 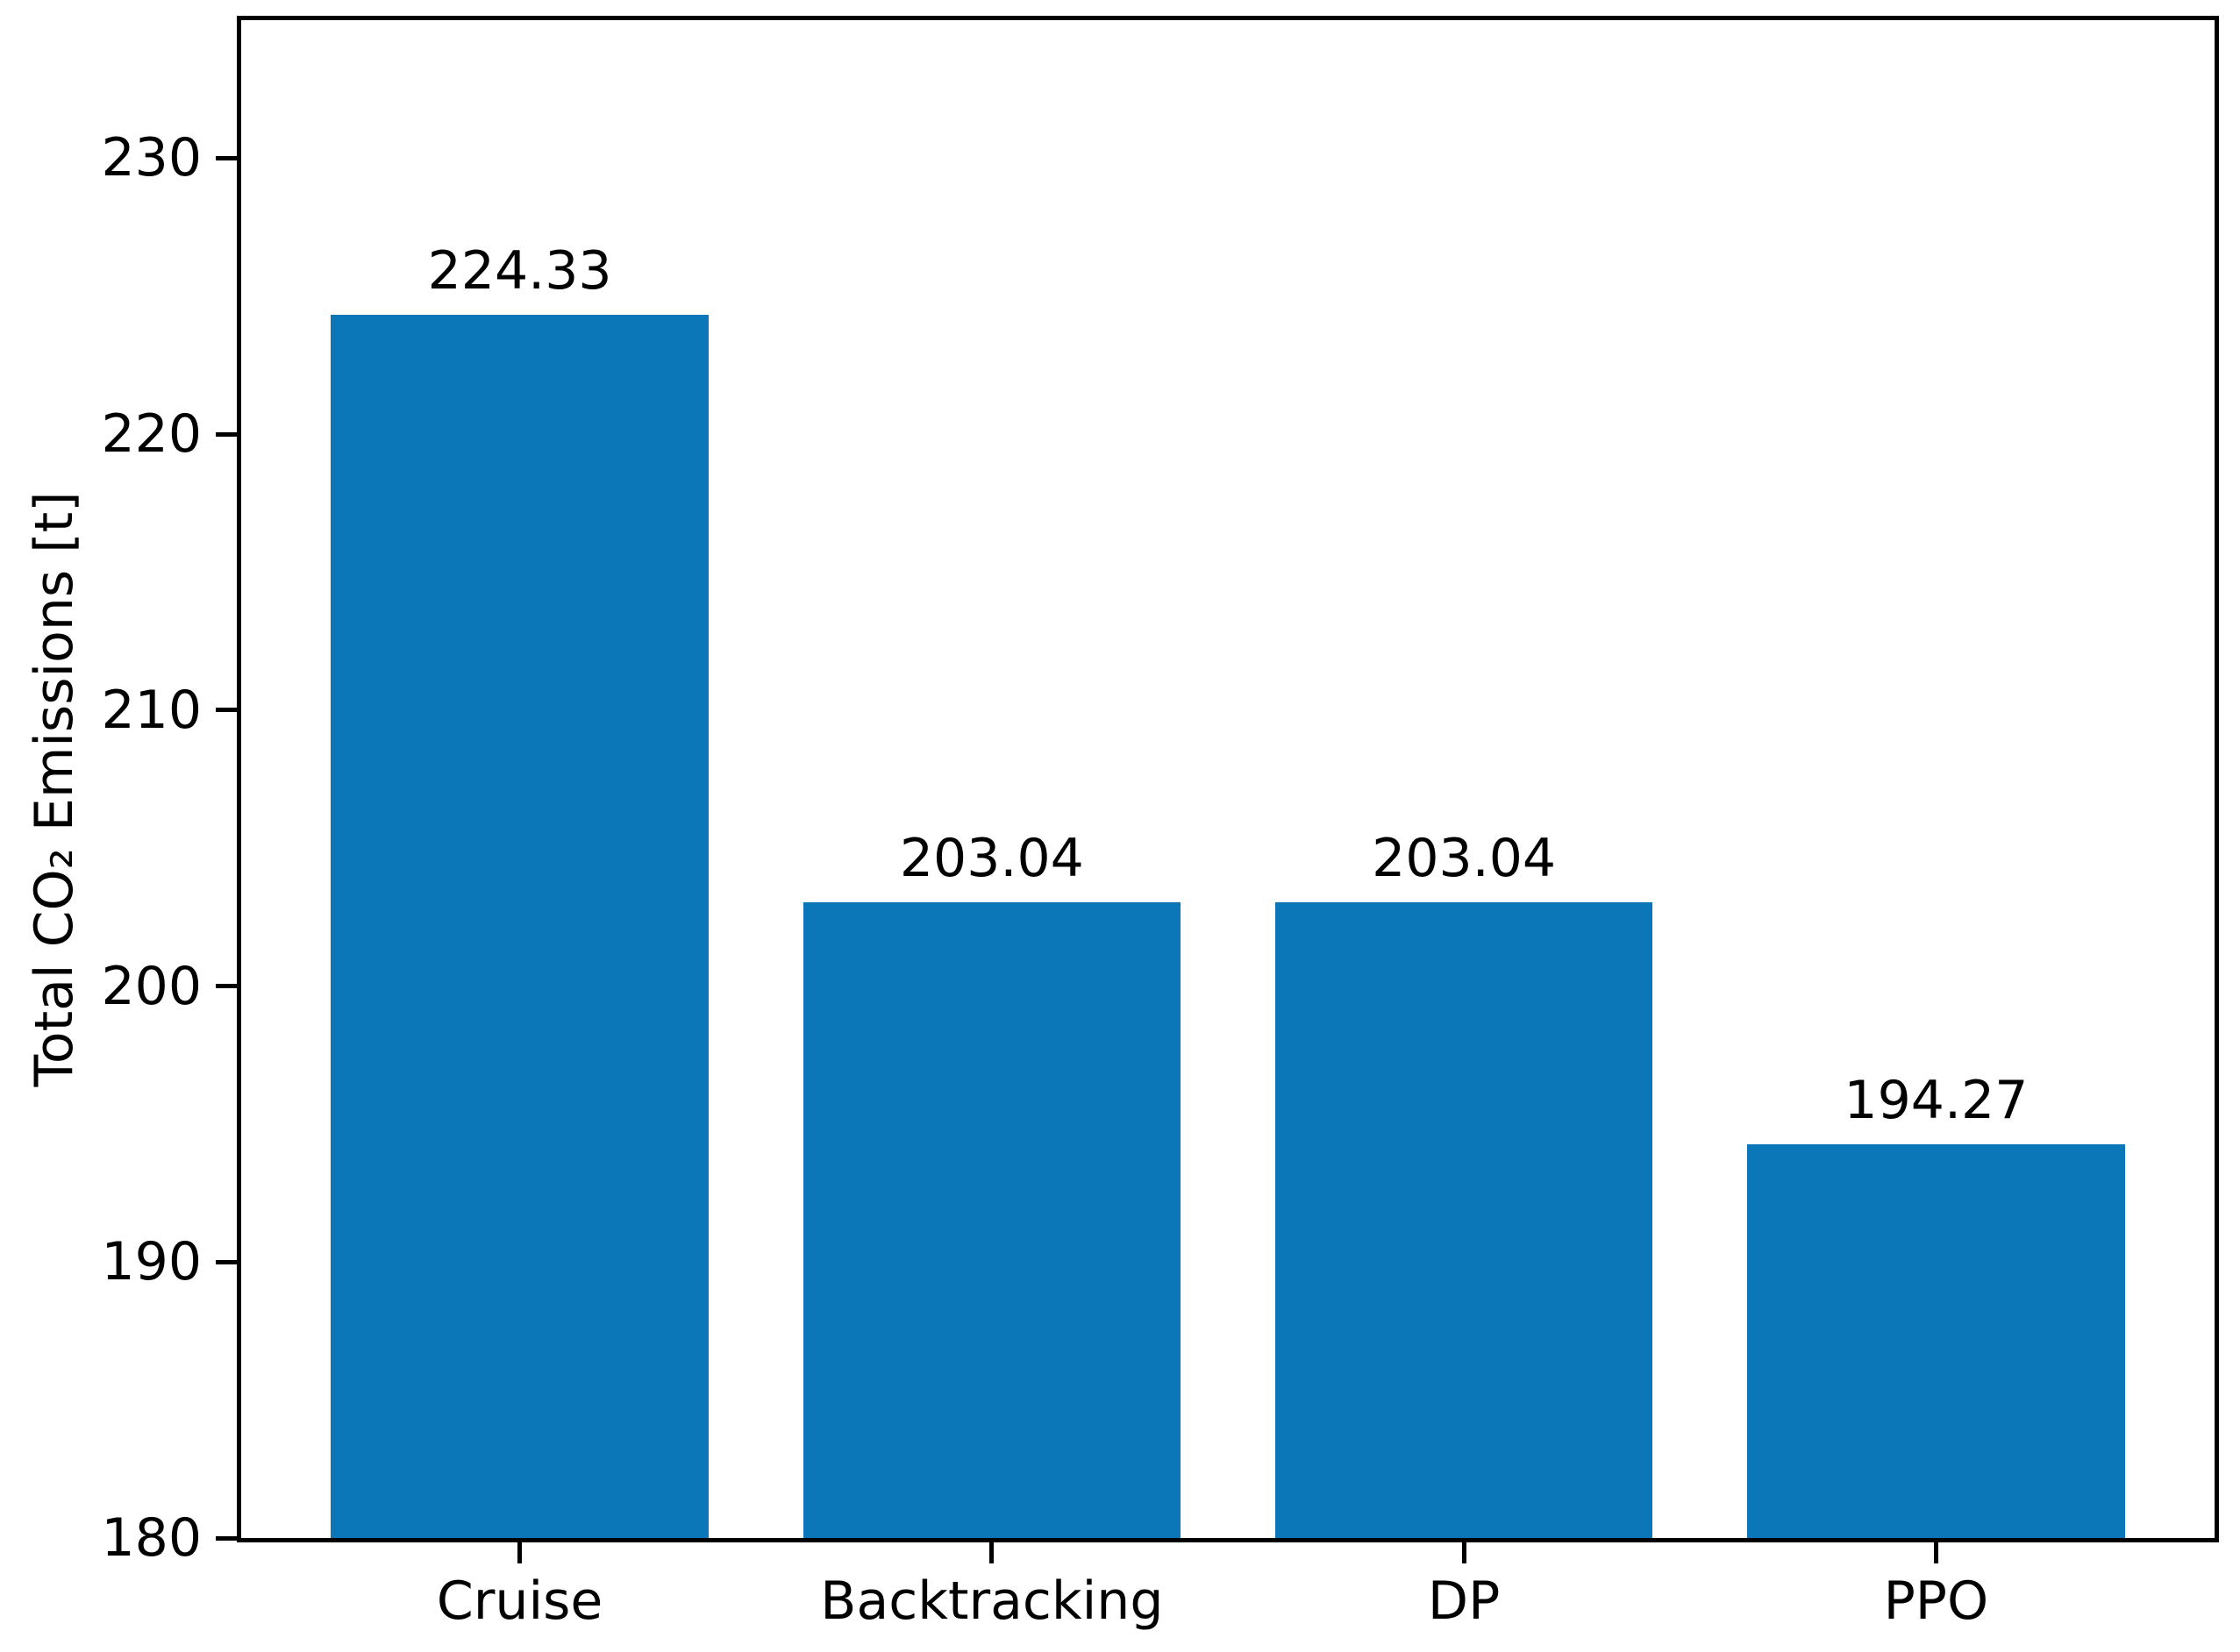 What do you see at coordinates (520, 1601) in the screenshot?
I see `x-tick-label: Cruise` at bounding box center [520, 1601].